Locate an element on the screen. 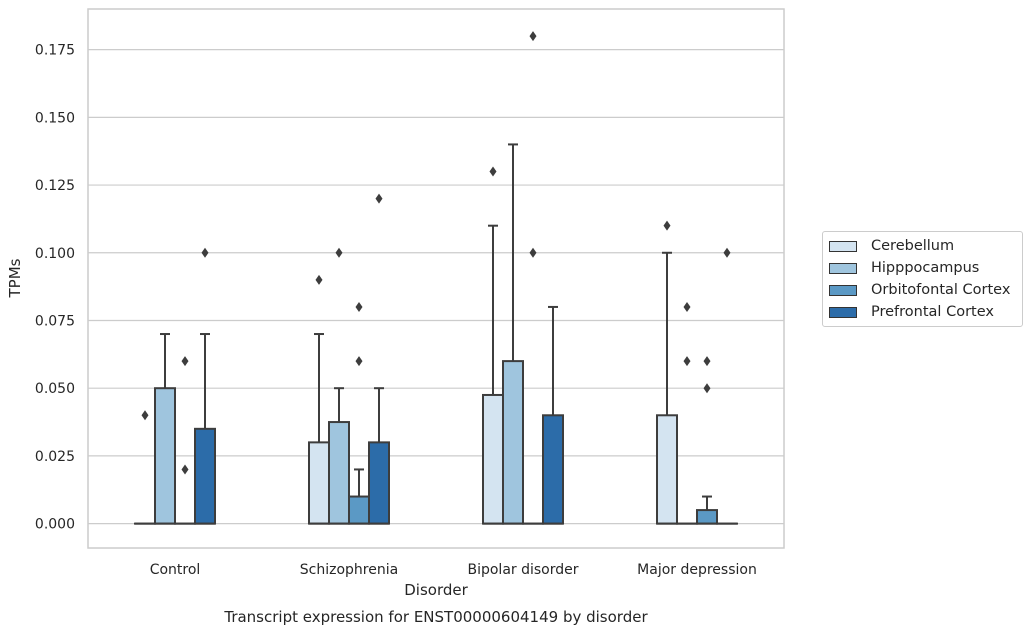  legend-item-cerebellum: Cerebellum is located at coordinates (891, 246).